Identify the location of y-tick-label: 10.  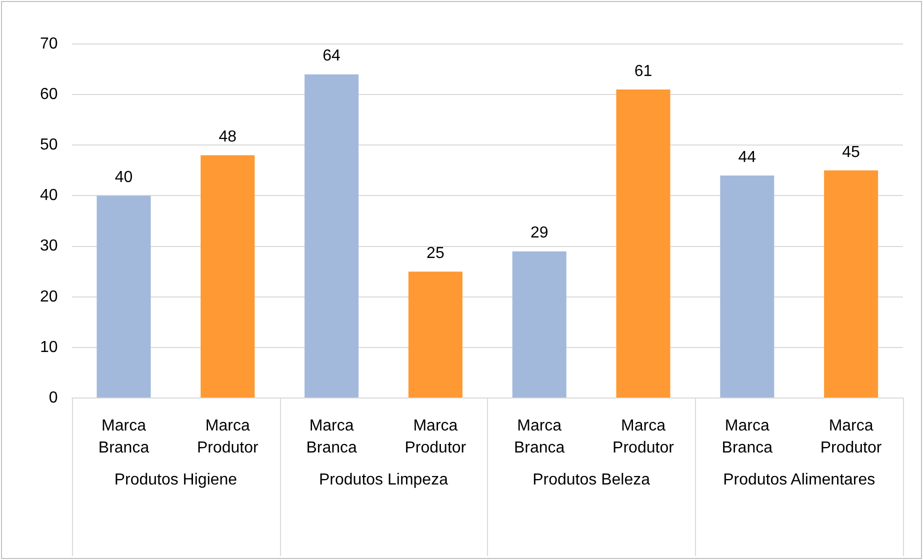
(49, 347).